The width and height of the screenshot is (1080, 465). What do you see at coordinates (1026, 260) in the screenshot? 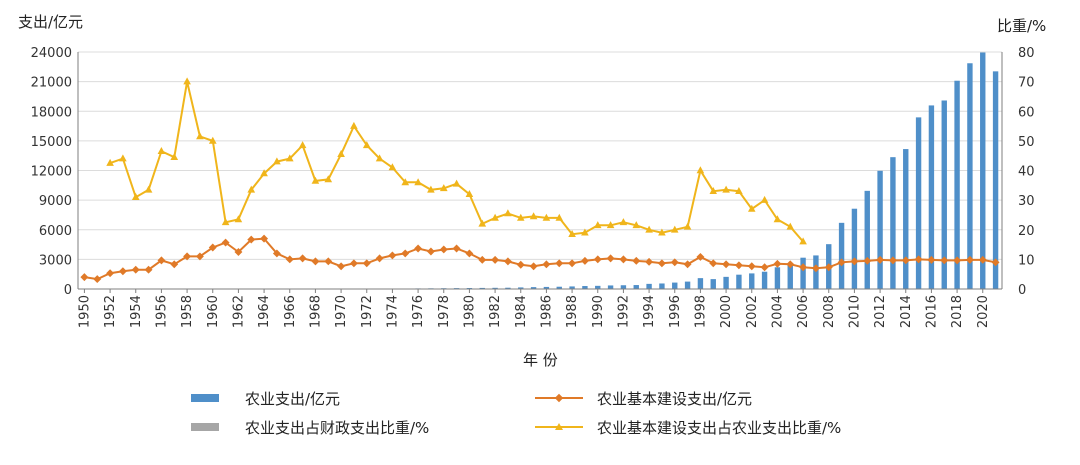
I see `y-right-tick-label: 10` at bounding box center [1026, 260].